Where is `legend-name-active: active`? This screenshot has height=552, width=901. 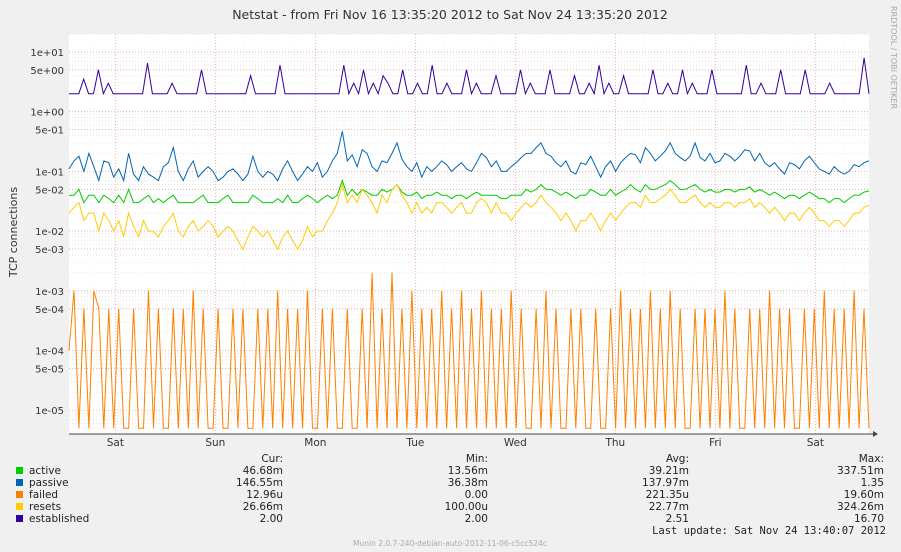 legend-name-active: active is located at coordinates (45, 471).